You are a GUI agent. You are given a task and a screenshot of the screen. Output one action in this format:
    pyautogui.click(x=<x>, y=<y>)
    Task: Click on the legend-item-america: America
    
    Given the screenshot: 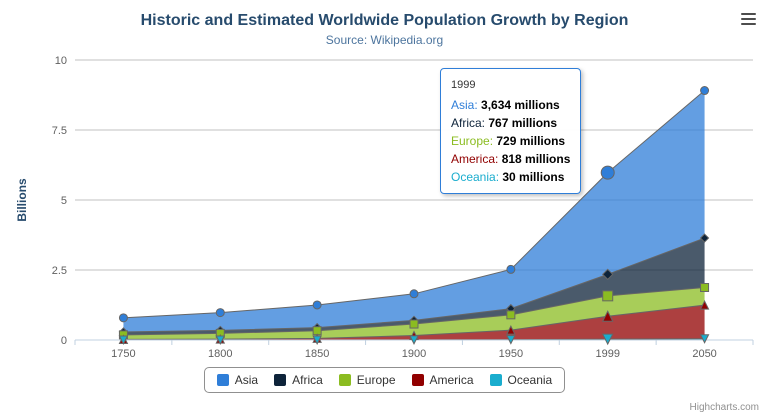 What is the action you would take?
    pyautogui.click(x=442, y=380)
    